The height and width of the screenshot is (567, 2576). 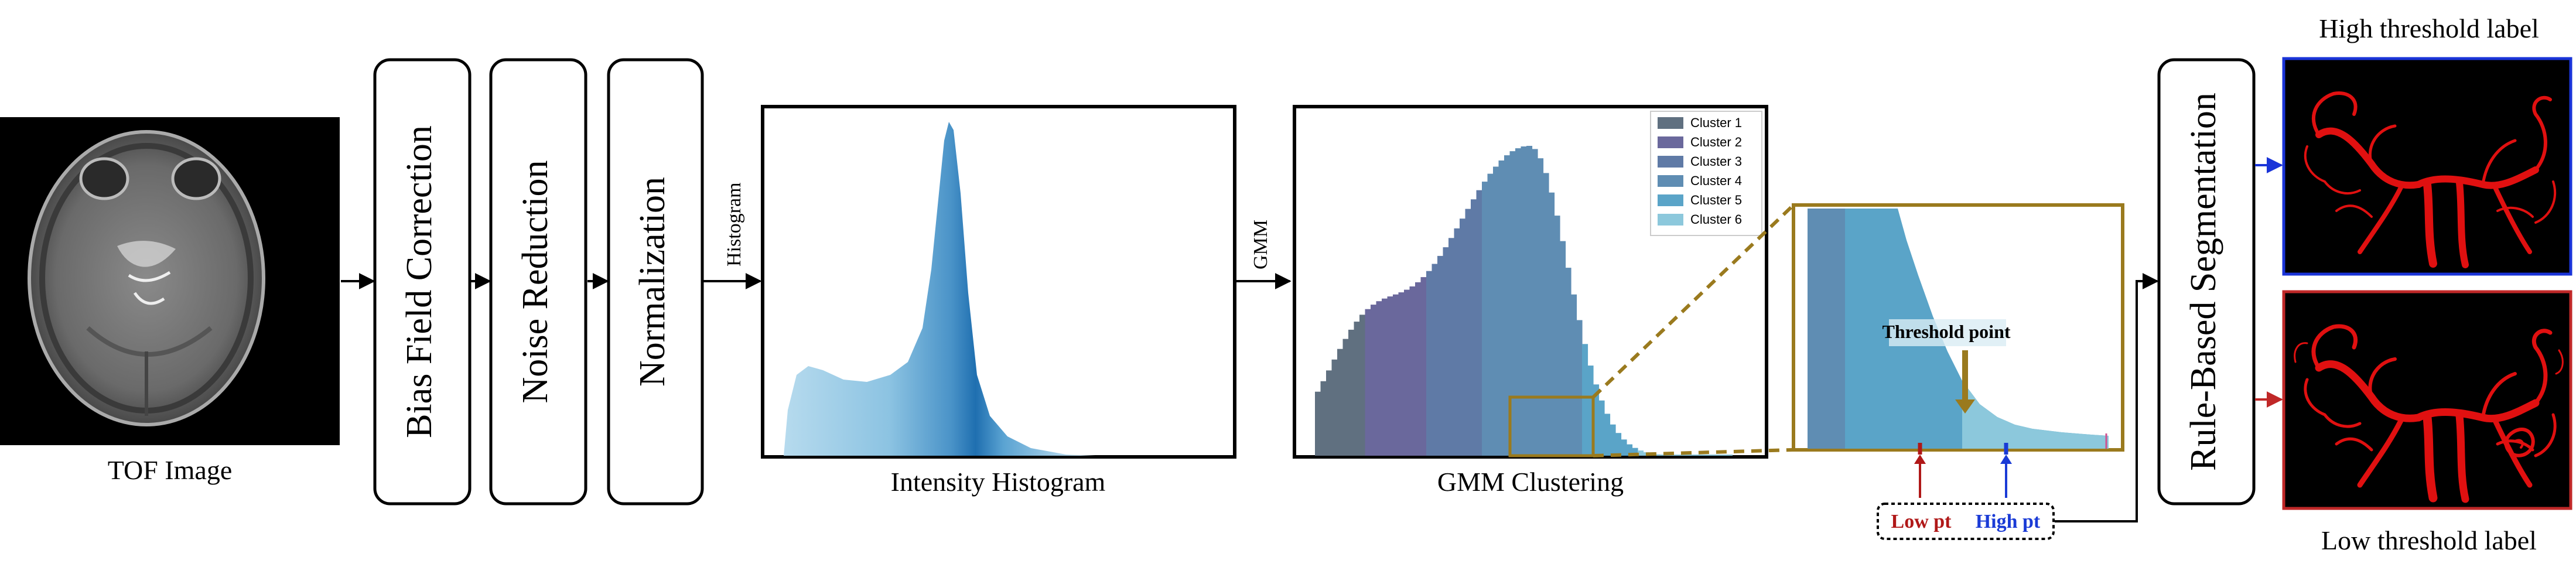 What do you see at coordinates (1261, 244) in the screenshot?
I see `arrow-label-gmm: GMM` at bounding box center [1261, 244].